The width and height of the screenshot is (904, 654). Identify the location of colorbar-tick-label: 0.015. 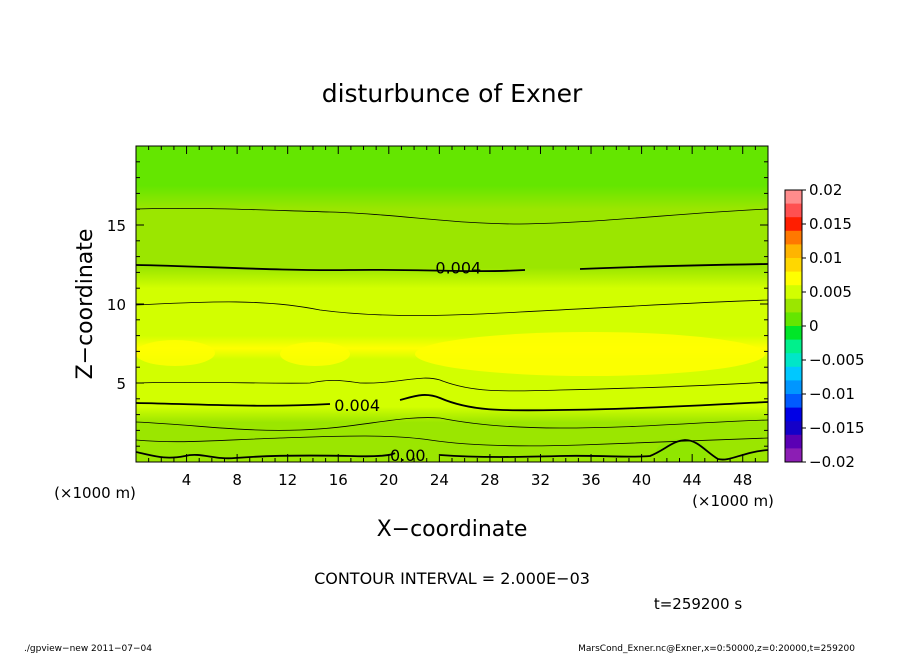
(830, 224).